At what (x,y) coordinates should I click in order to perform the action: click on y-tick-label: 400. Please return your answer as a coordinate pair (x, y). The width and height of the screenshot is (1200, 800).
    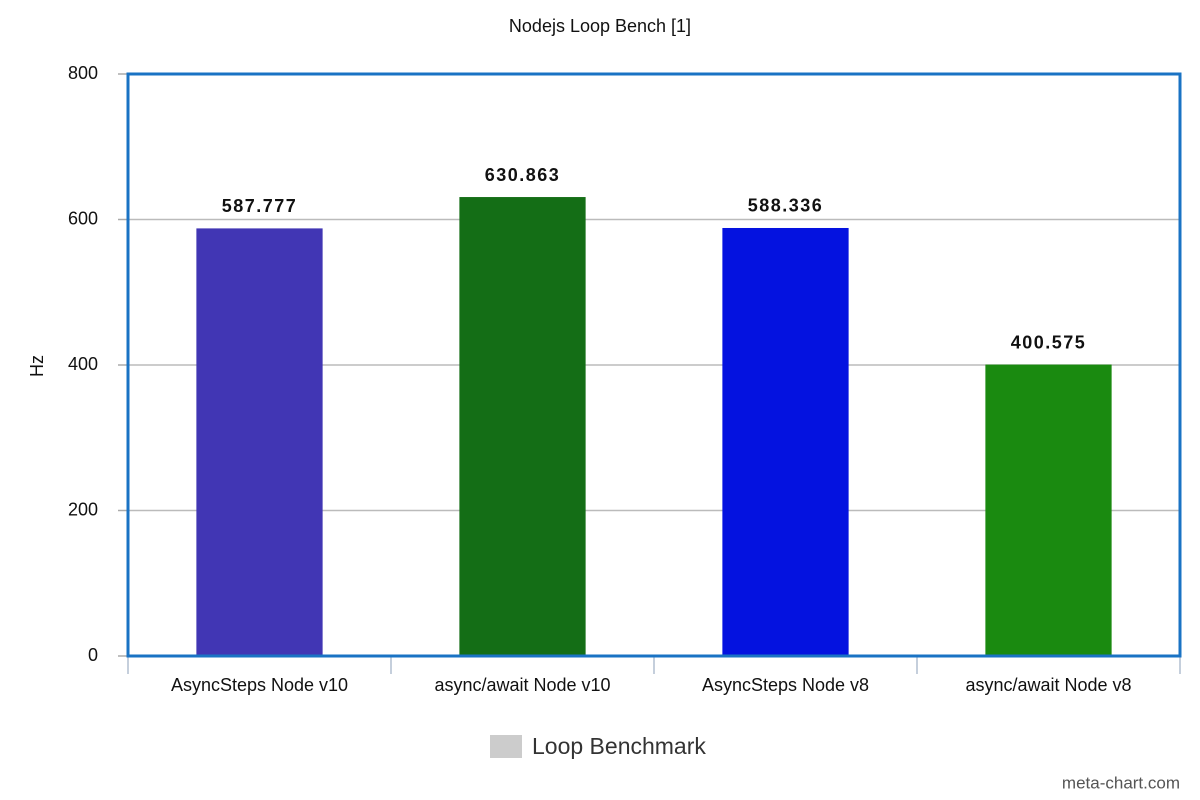
    Looking at the image, I should click on (83, 364).